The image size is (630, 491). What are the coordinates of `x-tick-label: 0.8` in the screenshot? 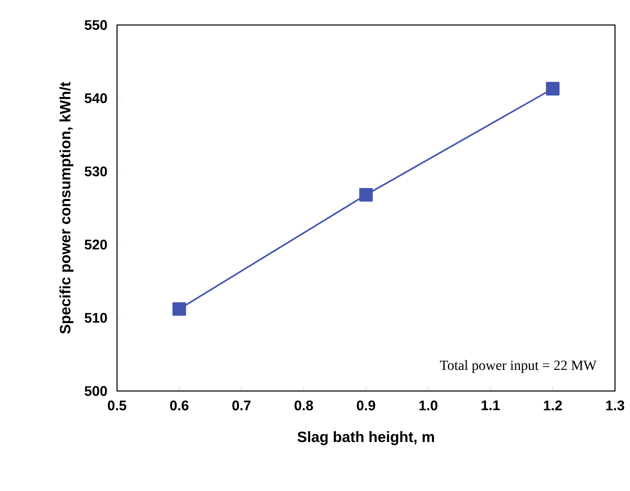 It's located at (304, 405).